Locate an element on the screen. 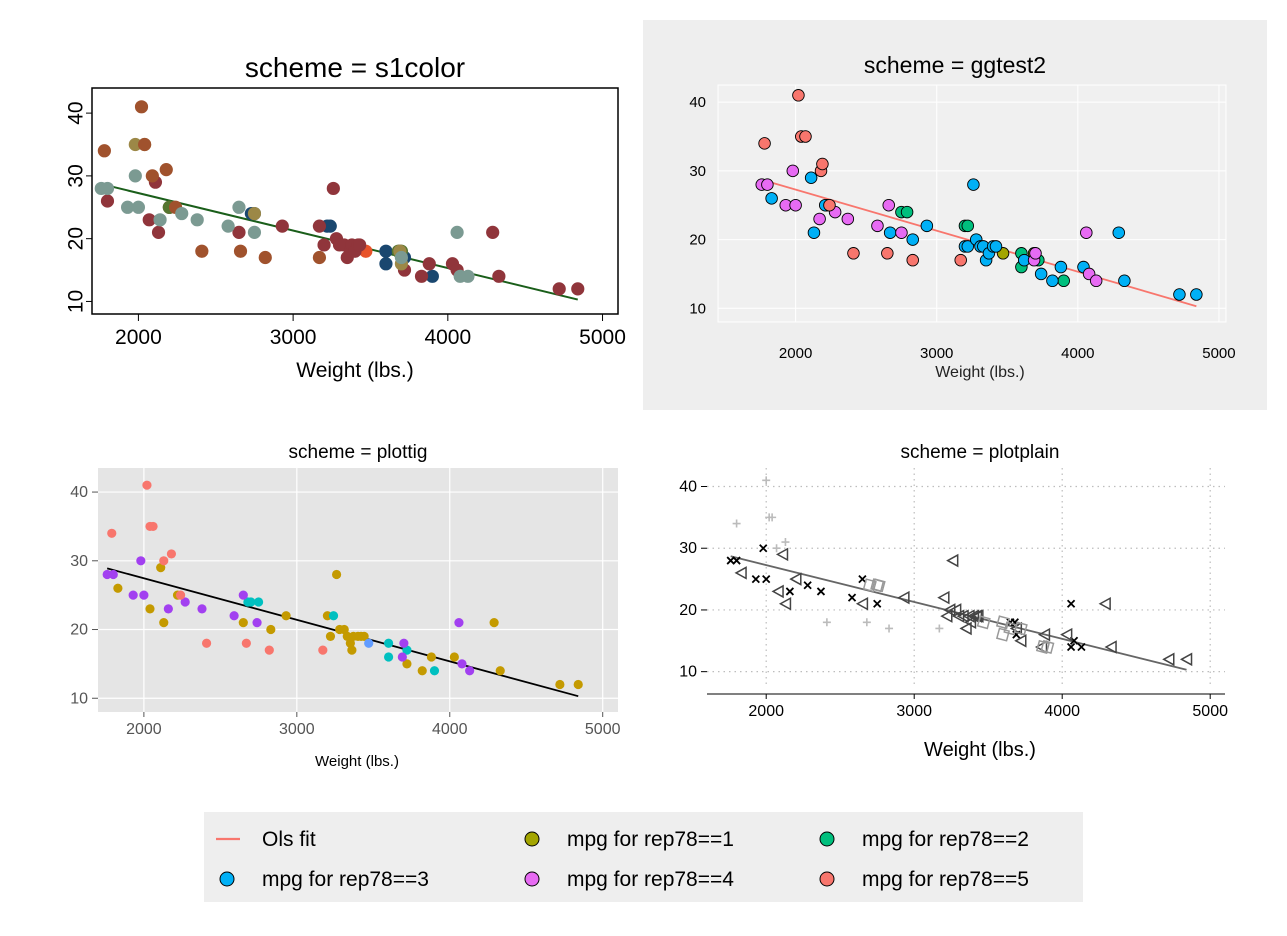  ticks: 2000 3000 4000 5000 10 20 30 40 is located at coordinates (962, 228).